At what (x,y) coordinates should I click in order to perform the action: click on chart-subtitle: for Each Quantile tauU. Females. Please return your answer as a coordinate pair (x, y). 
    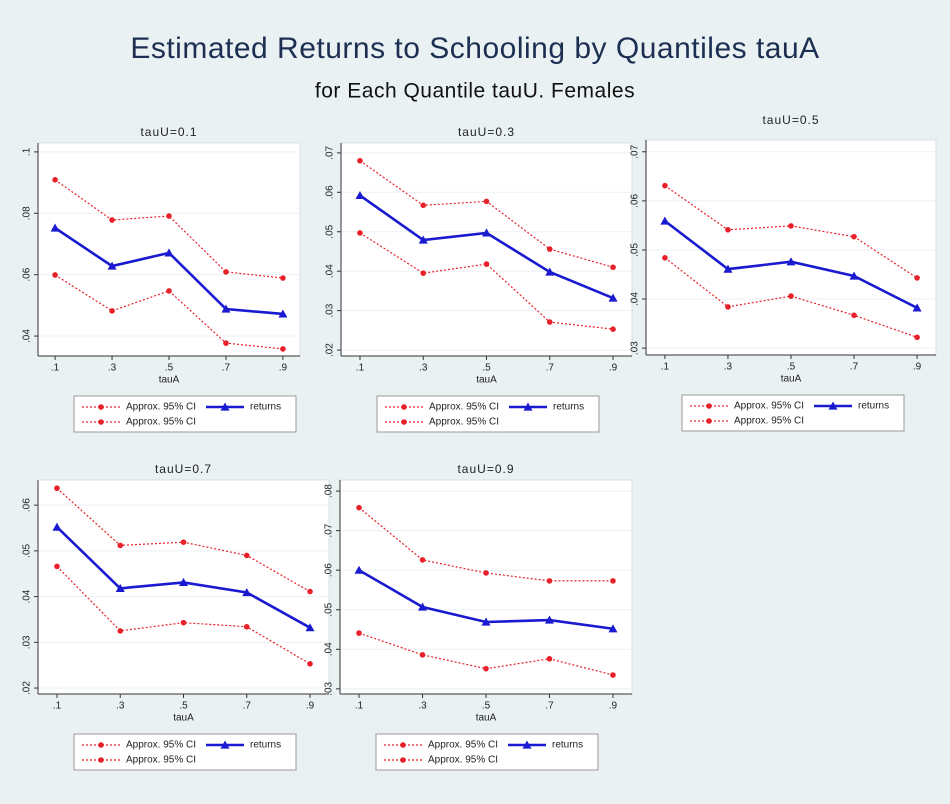
    Looking at the image, I should click on (475, 91).